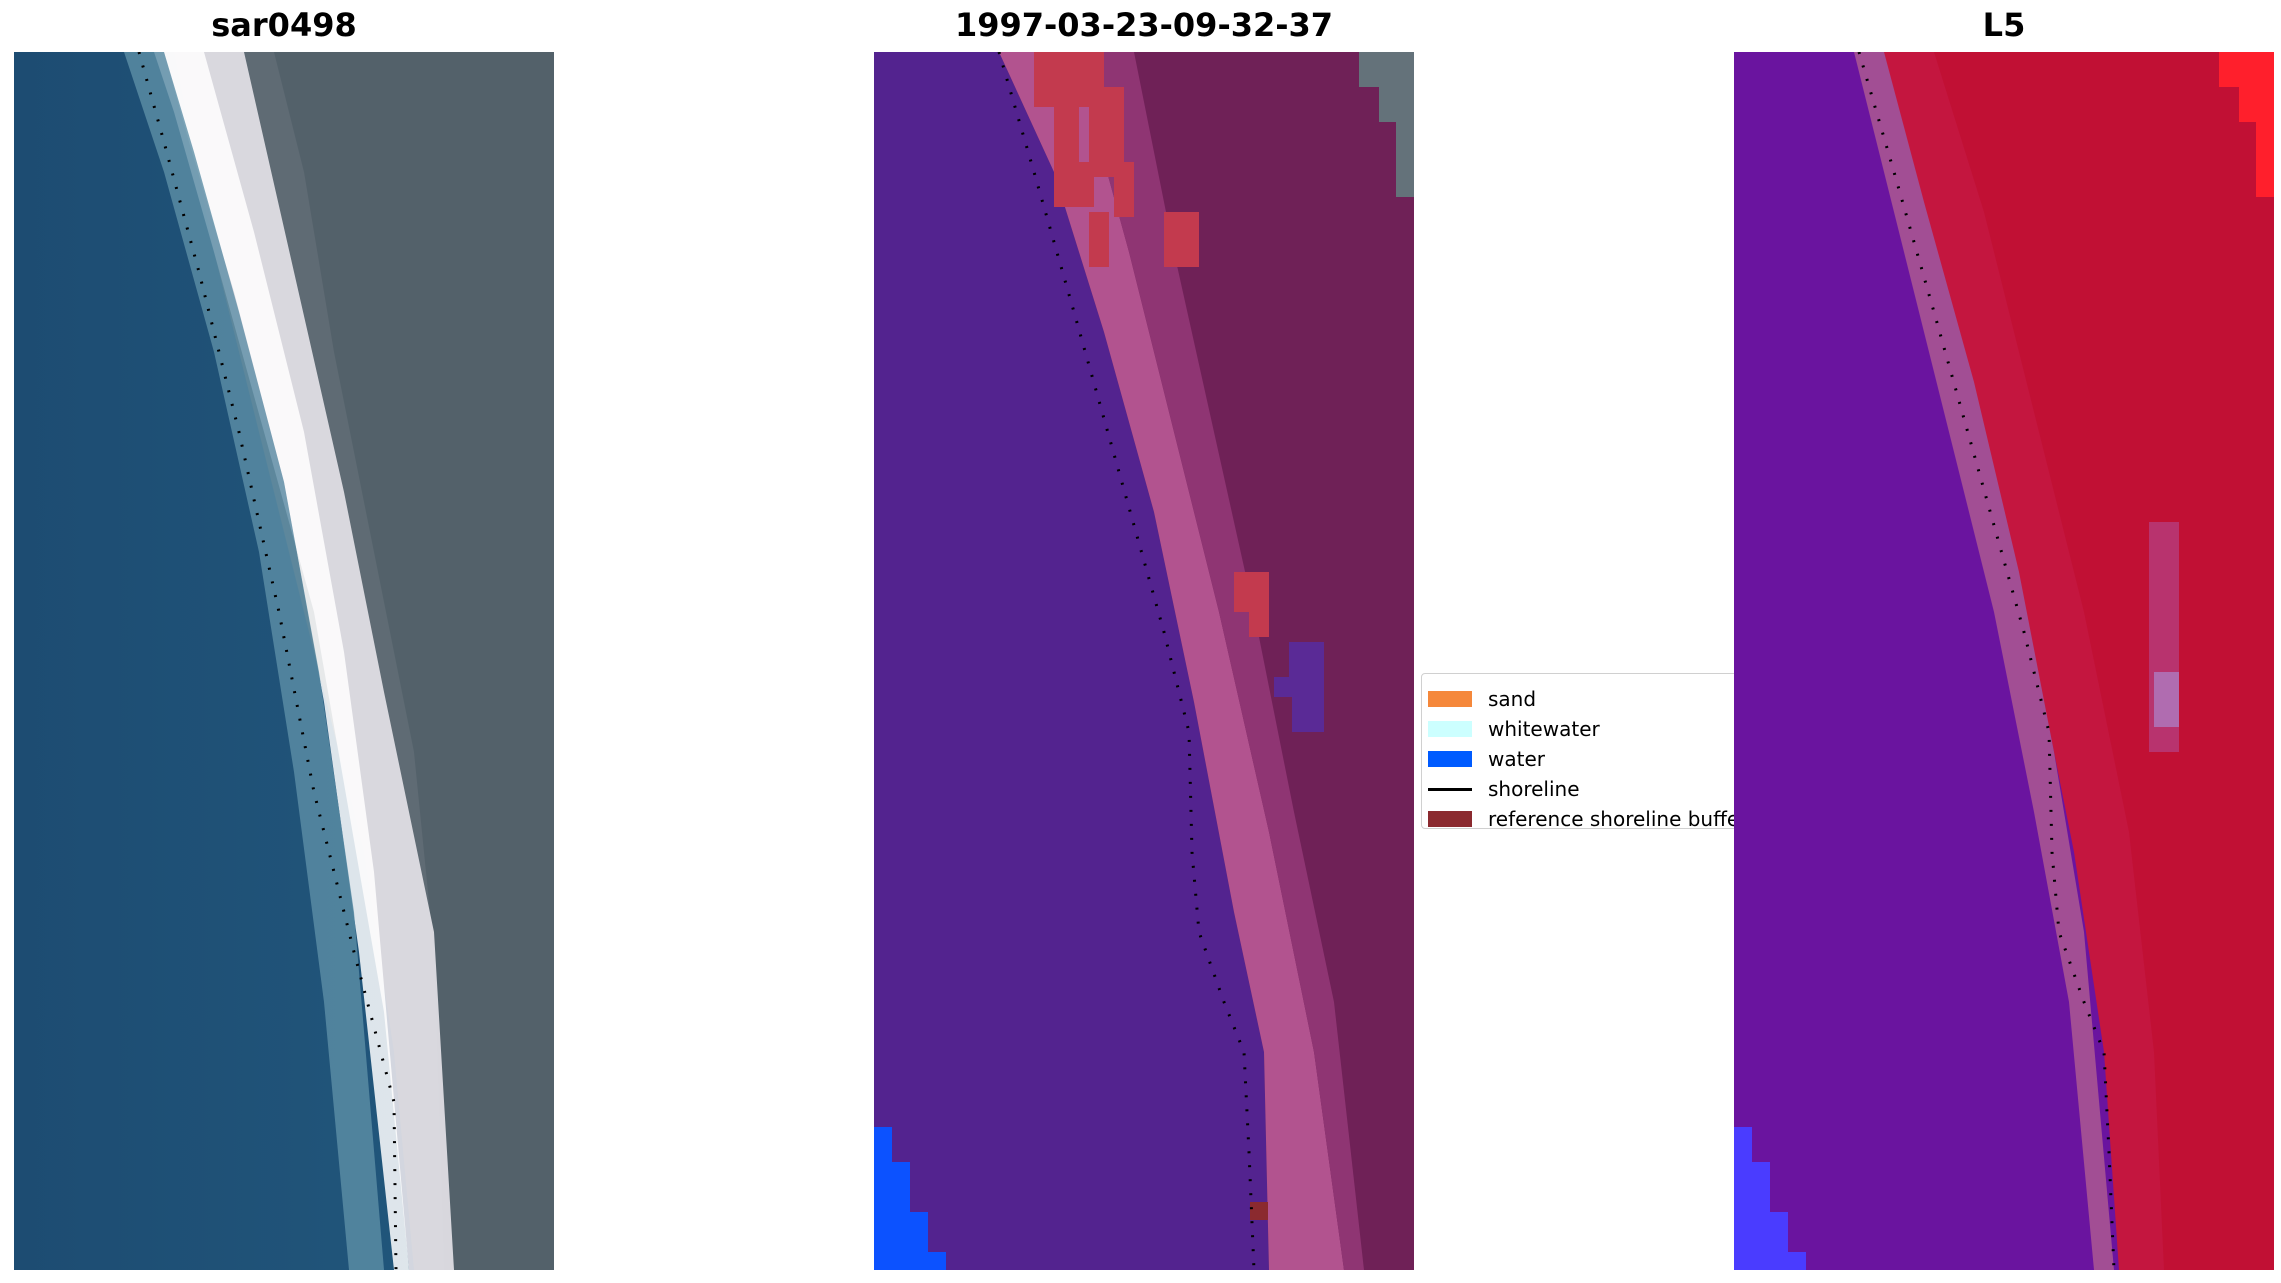 This screenshot has width=2281, height=1283. Describe the element at coordinates (1512, 699) in the screenshot. I see `legend-label-sand: sand` at that location.